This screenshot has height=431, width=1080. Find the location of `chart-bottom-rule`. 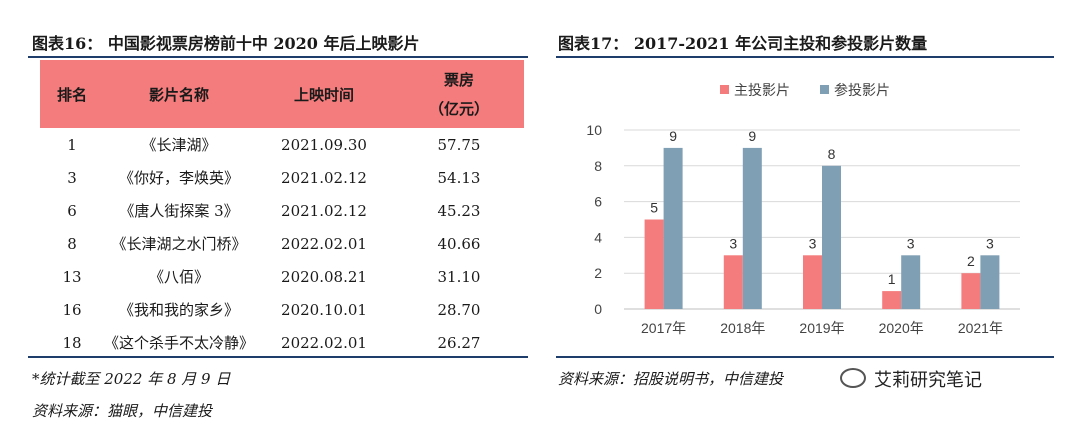

chart-bottom-rule is located at coordinates (805, 357).